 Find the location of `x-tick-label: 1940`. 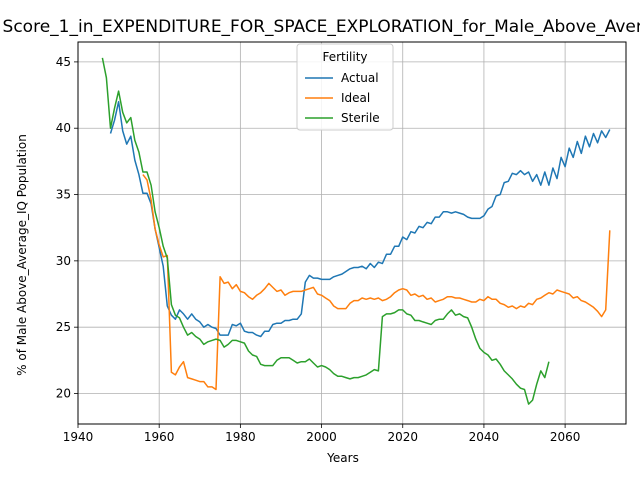

x-tick-label: 1940 is located at coordinates (78, 437).